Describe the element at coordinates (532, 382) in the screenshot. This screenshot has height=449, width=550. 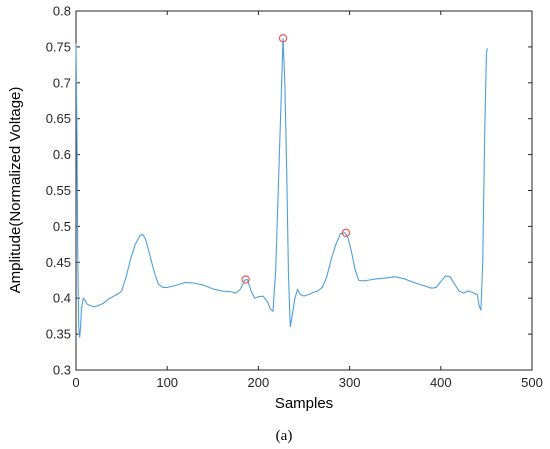
I see `x-tick-label: 500` at that location.